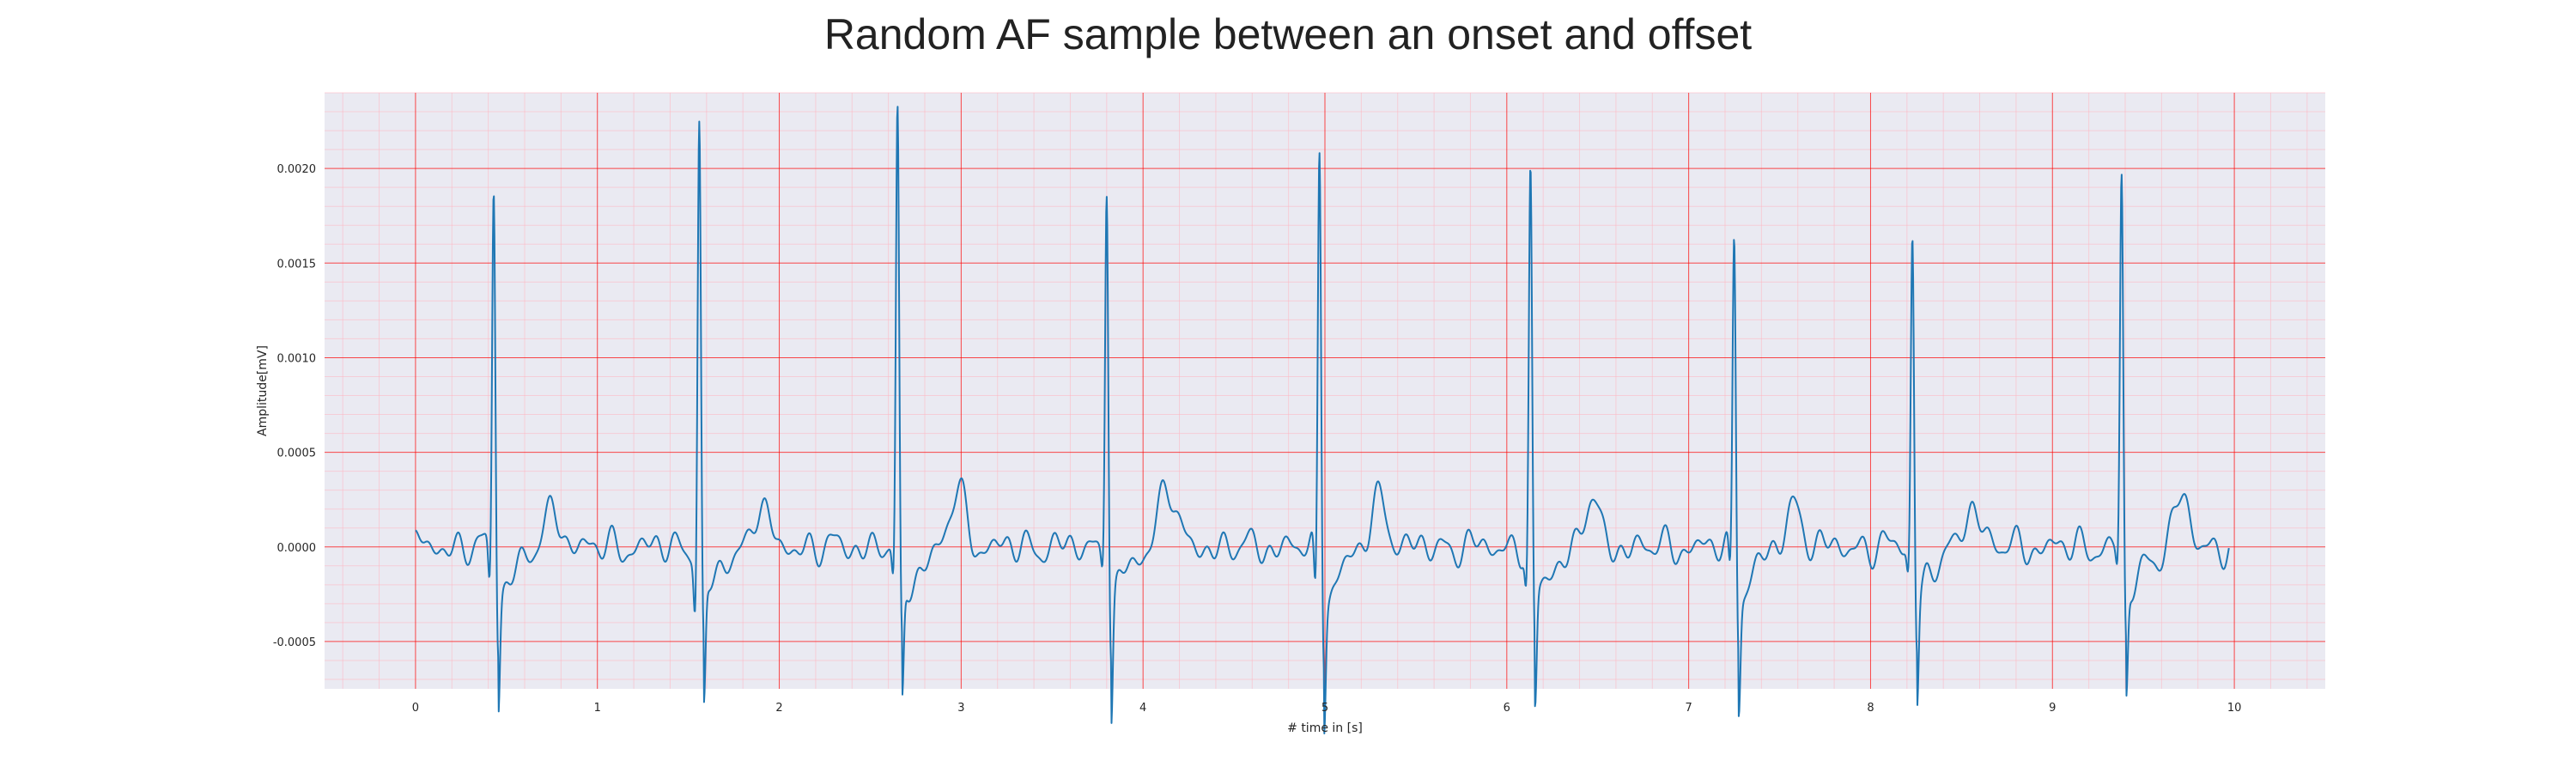 This screenshot has width=2576, height=773. Describe the element at coordinates (1689, 708) in the screenshot. I see `x-tick-label: 7` at that location.